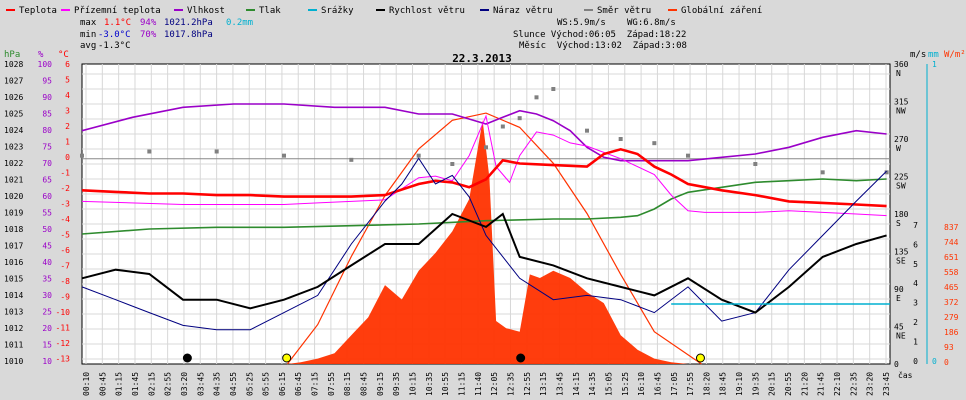 The height and width of the screenshot is (400, 966). I want to click on time-tick-label: 11:40, so click(478, 384).